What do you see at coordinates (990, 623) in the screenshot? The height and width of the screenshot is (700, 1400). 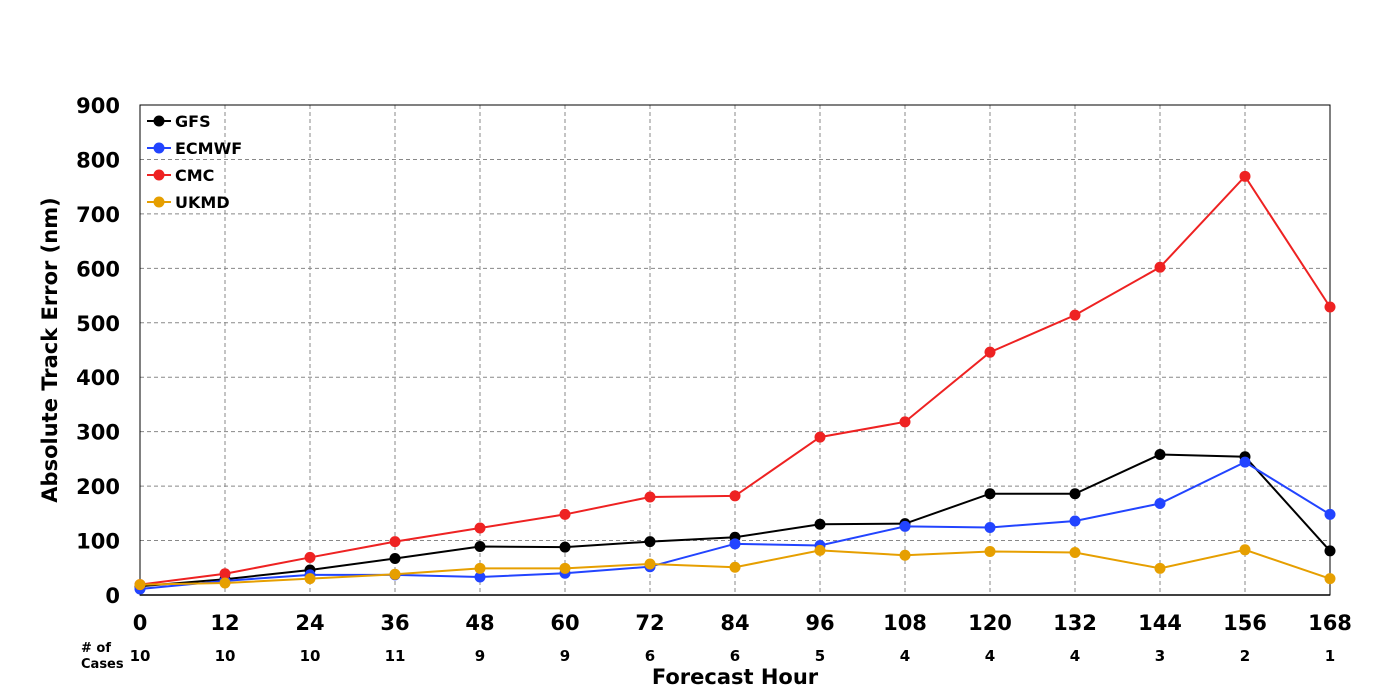 I see `x-tick-label: 120` at bounding box center [990, 623].